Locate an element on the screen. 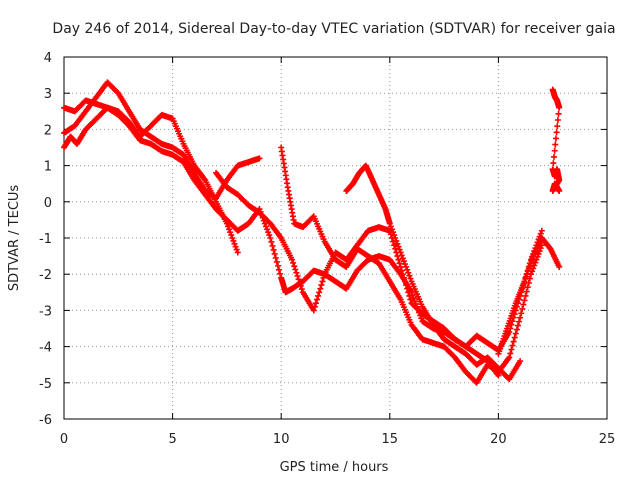  series-track-h is located at coordinates (556, 140).